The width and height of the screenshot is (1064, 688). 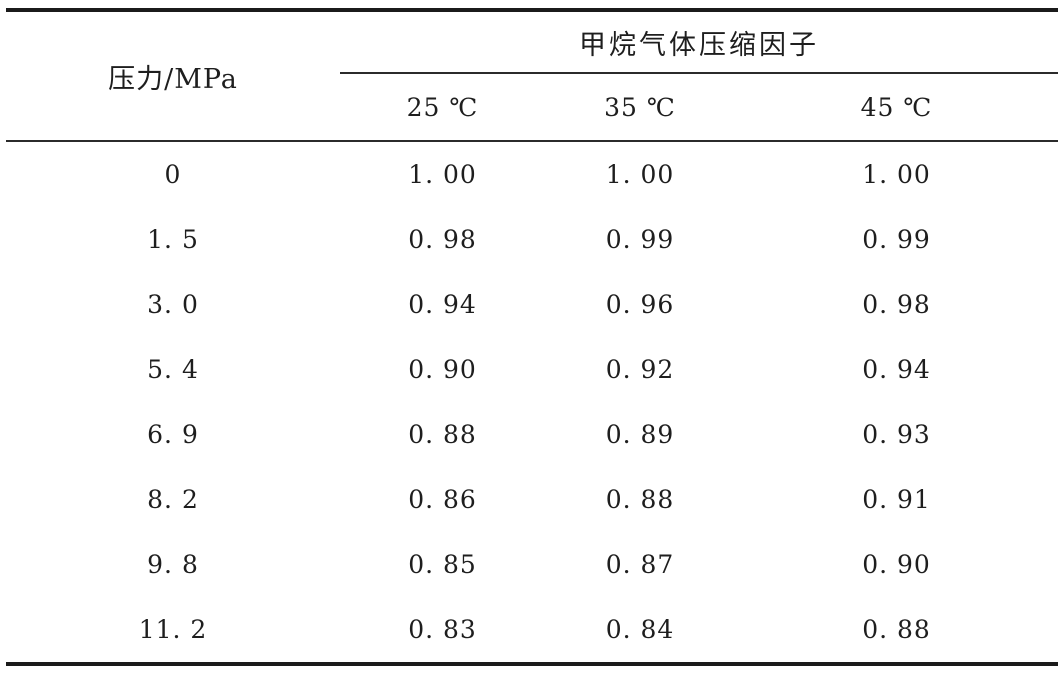 I want to click on table-row: 0 1. 00 1. 00 1. 00, so click(x=532, y=174).